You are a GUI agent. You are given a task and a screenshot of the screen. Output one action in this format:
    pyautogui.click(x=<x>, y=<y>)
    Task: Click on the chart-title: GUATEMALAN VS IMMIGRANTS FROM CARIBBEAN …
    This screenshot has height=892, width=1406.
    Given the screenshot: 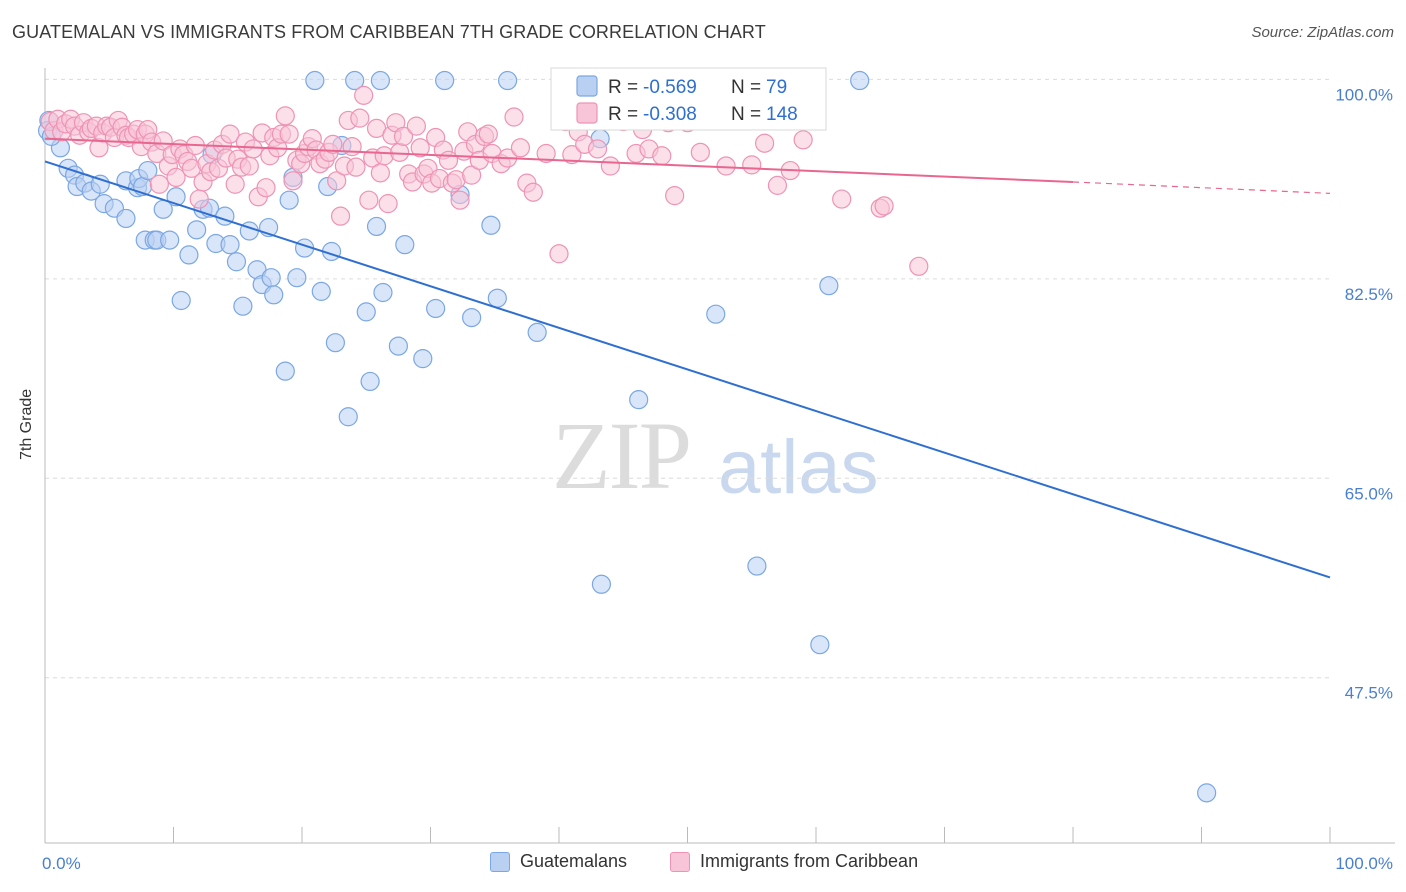 What is the action you would take?
    pyautogui.click(x=389, y=32)
    